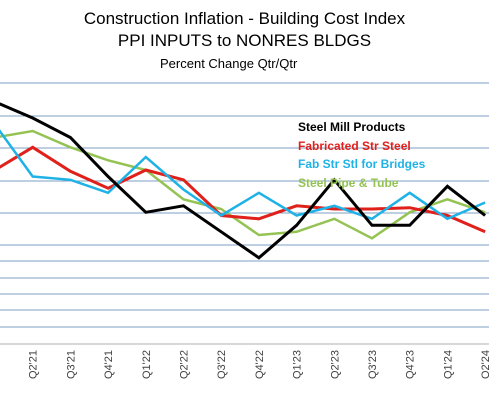  I want to click on x-tick-label: Q1'22, so click(147, 364).